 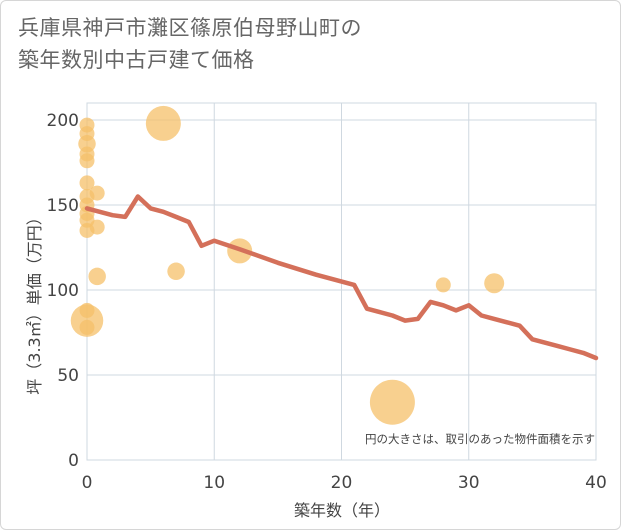 I want to click on y-tick-label-0: 0, so click(x=73, y=461).